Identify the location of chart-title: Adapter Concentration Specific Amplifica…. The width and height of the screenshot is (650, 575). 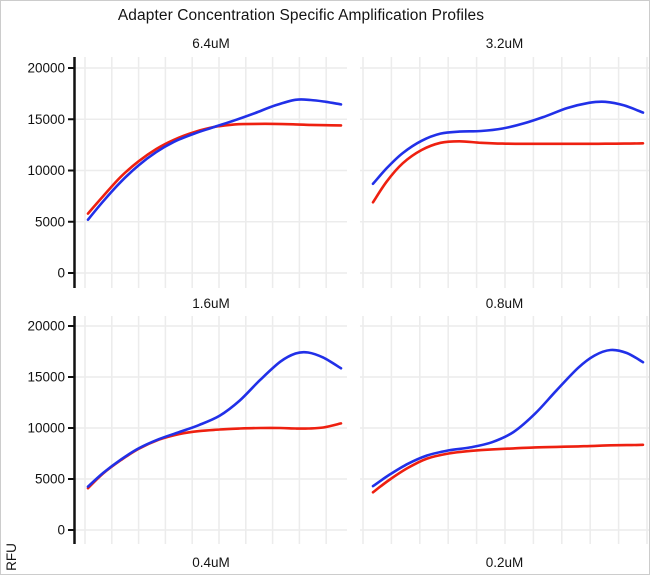
(301, 15).